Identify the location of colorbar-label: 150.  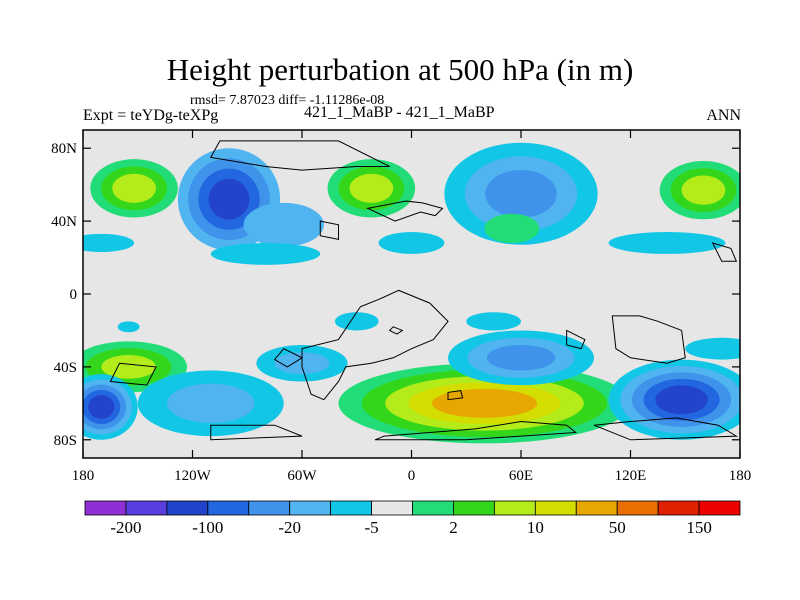
(699, 527).